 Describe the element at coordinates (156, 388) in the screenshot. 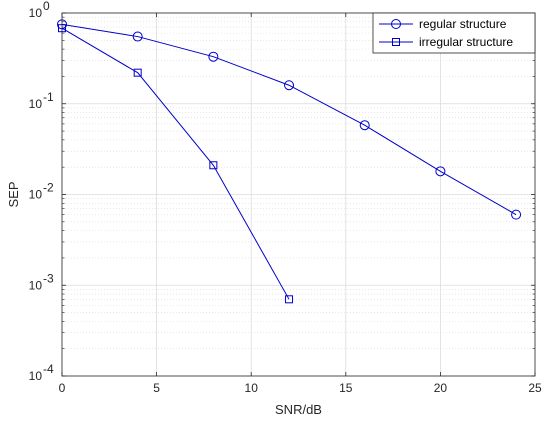

I see `x-tick-label: 5` at that location.